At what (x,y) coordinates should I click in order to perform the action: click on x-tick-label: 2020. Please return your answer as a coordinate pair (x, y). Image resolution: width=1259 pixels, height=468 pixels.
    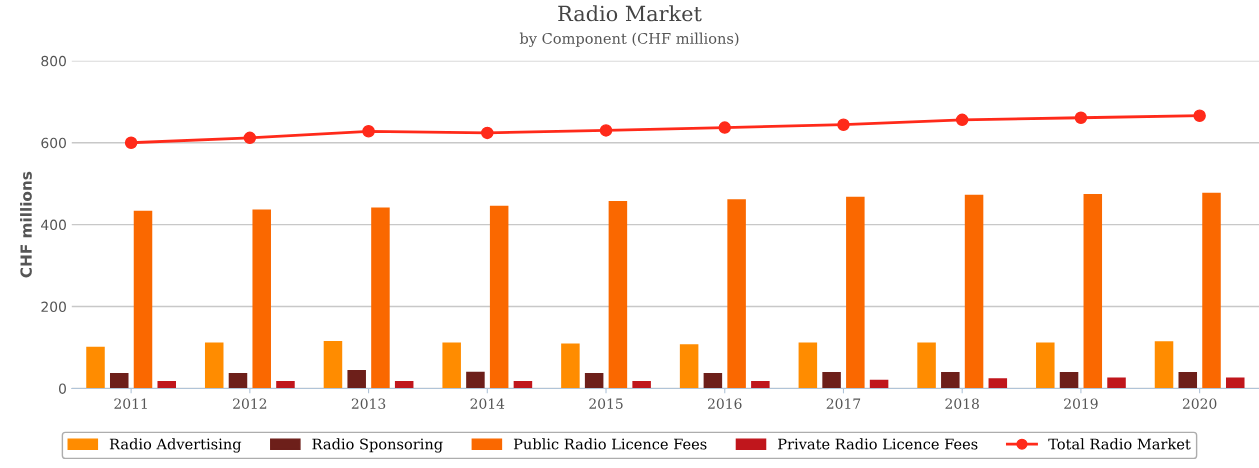
    Looking at the image, I should click on (1199, 403).